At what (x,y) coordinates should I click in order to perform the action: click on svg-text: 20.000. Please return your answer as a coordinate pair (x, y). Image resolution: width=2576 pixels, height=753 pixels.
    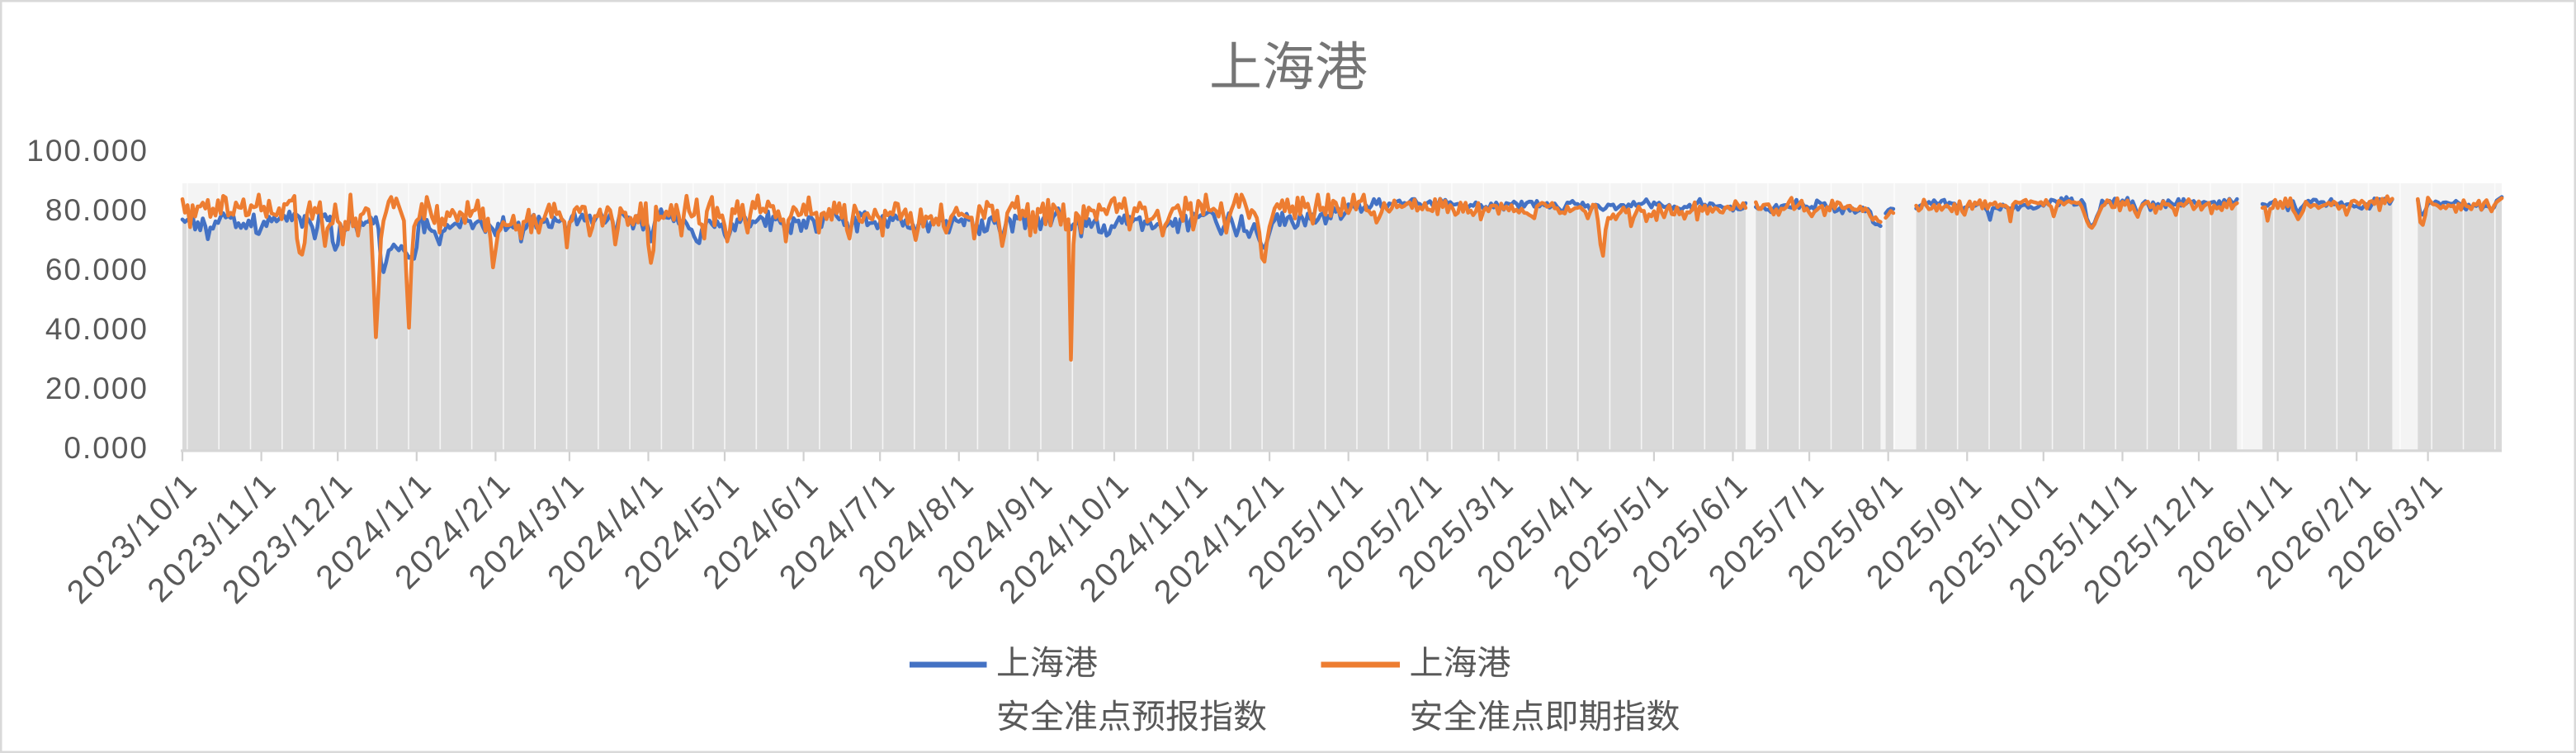
    Looking at the image, I should click on (97, 388).